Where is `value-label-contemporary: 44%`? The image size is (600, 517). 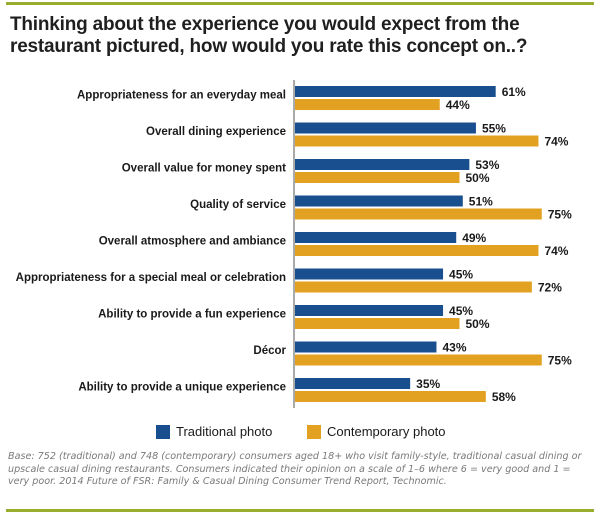 value-label-contemporary: 44% is located at coordinates (458, 105).